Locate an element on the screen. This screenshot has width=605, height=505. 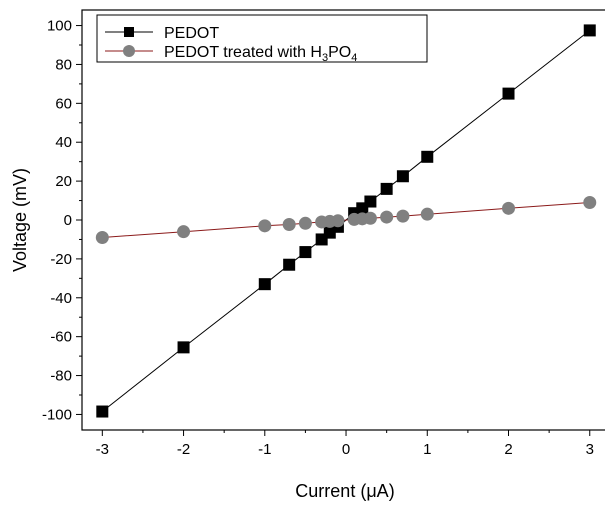
y-tick-label: 40 is located at coordinates (63, 142).